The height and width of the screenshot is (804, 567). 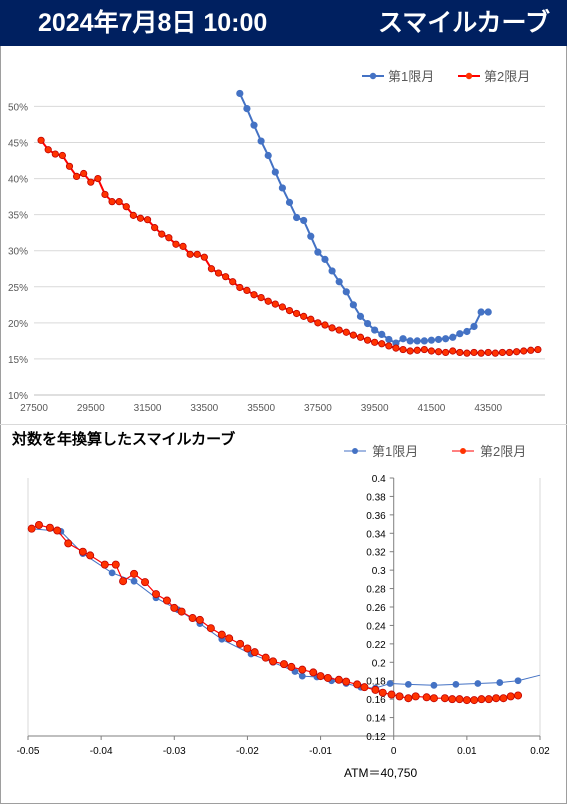 I want to click on x-tick-label: 31500, so click(x=148, y=408).